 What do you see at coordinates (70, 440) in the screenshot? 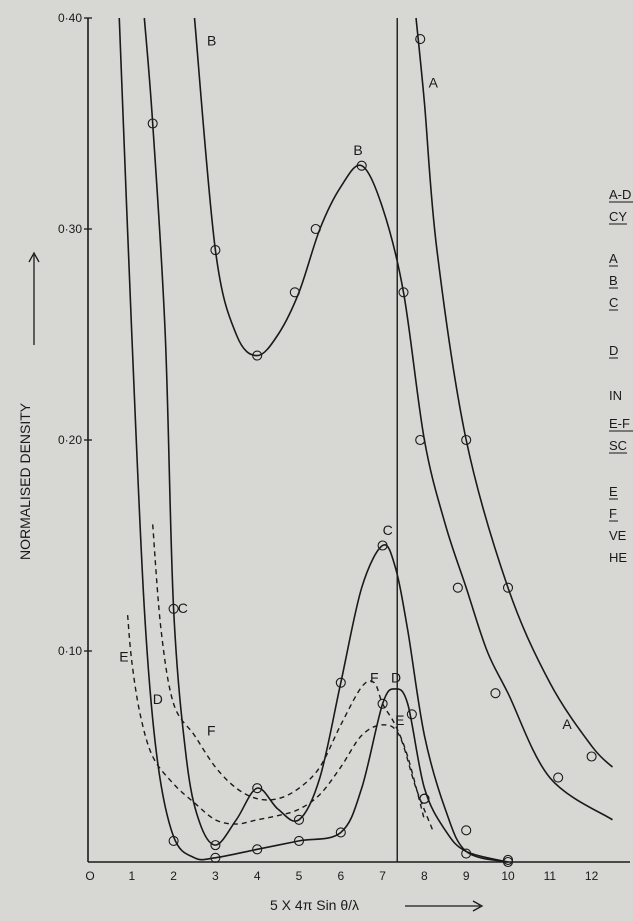
I see `y-tick-label: 0·20` at bounding box center [70, 440].